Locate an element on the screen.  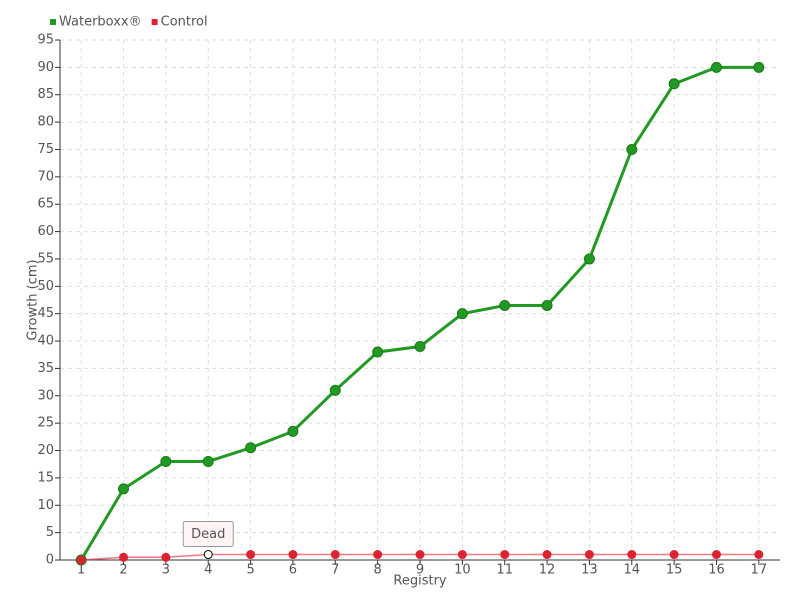
y-tick-label: 60 is located at coordinates (45, 231).